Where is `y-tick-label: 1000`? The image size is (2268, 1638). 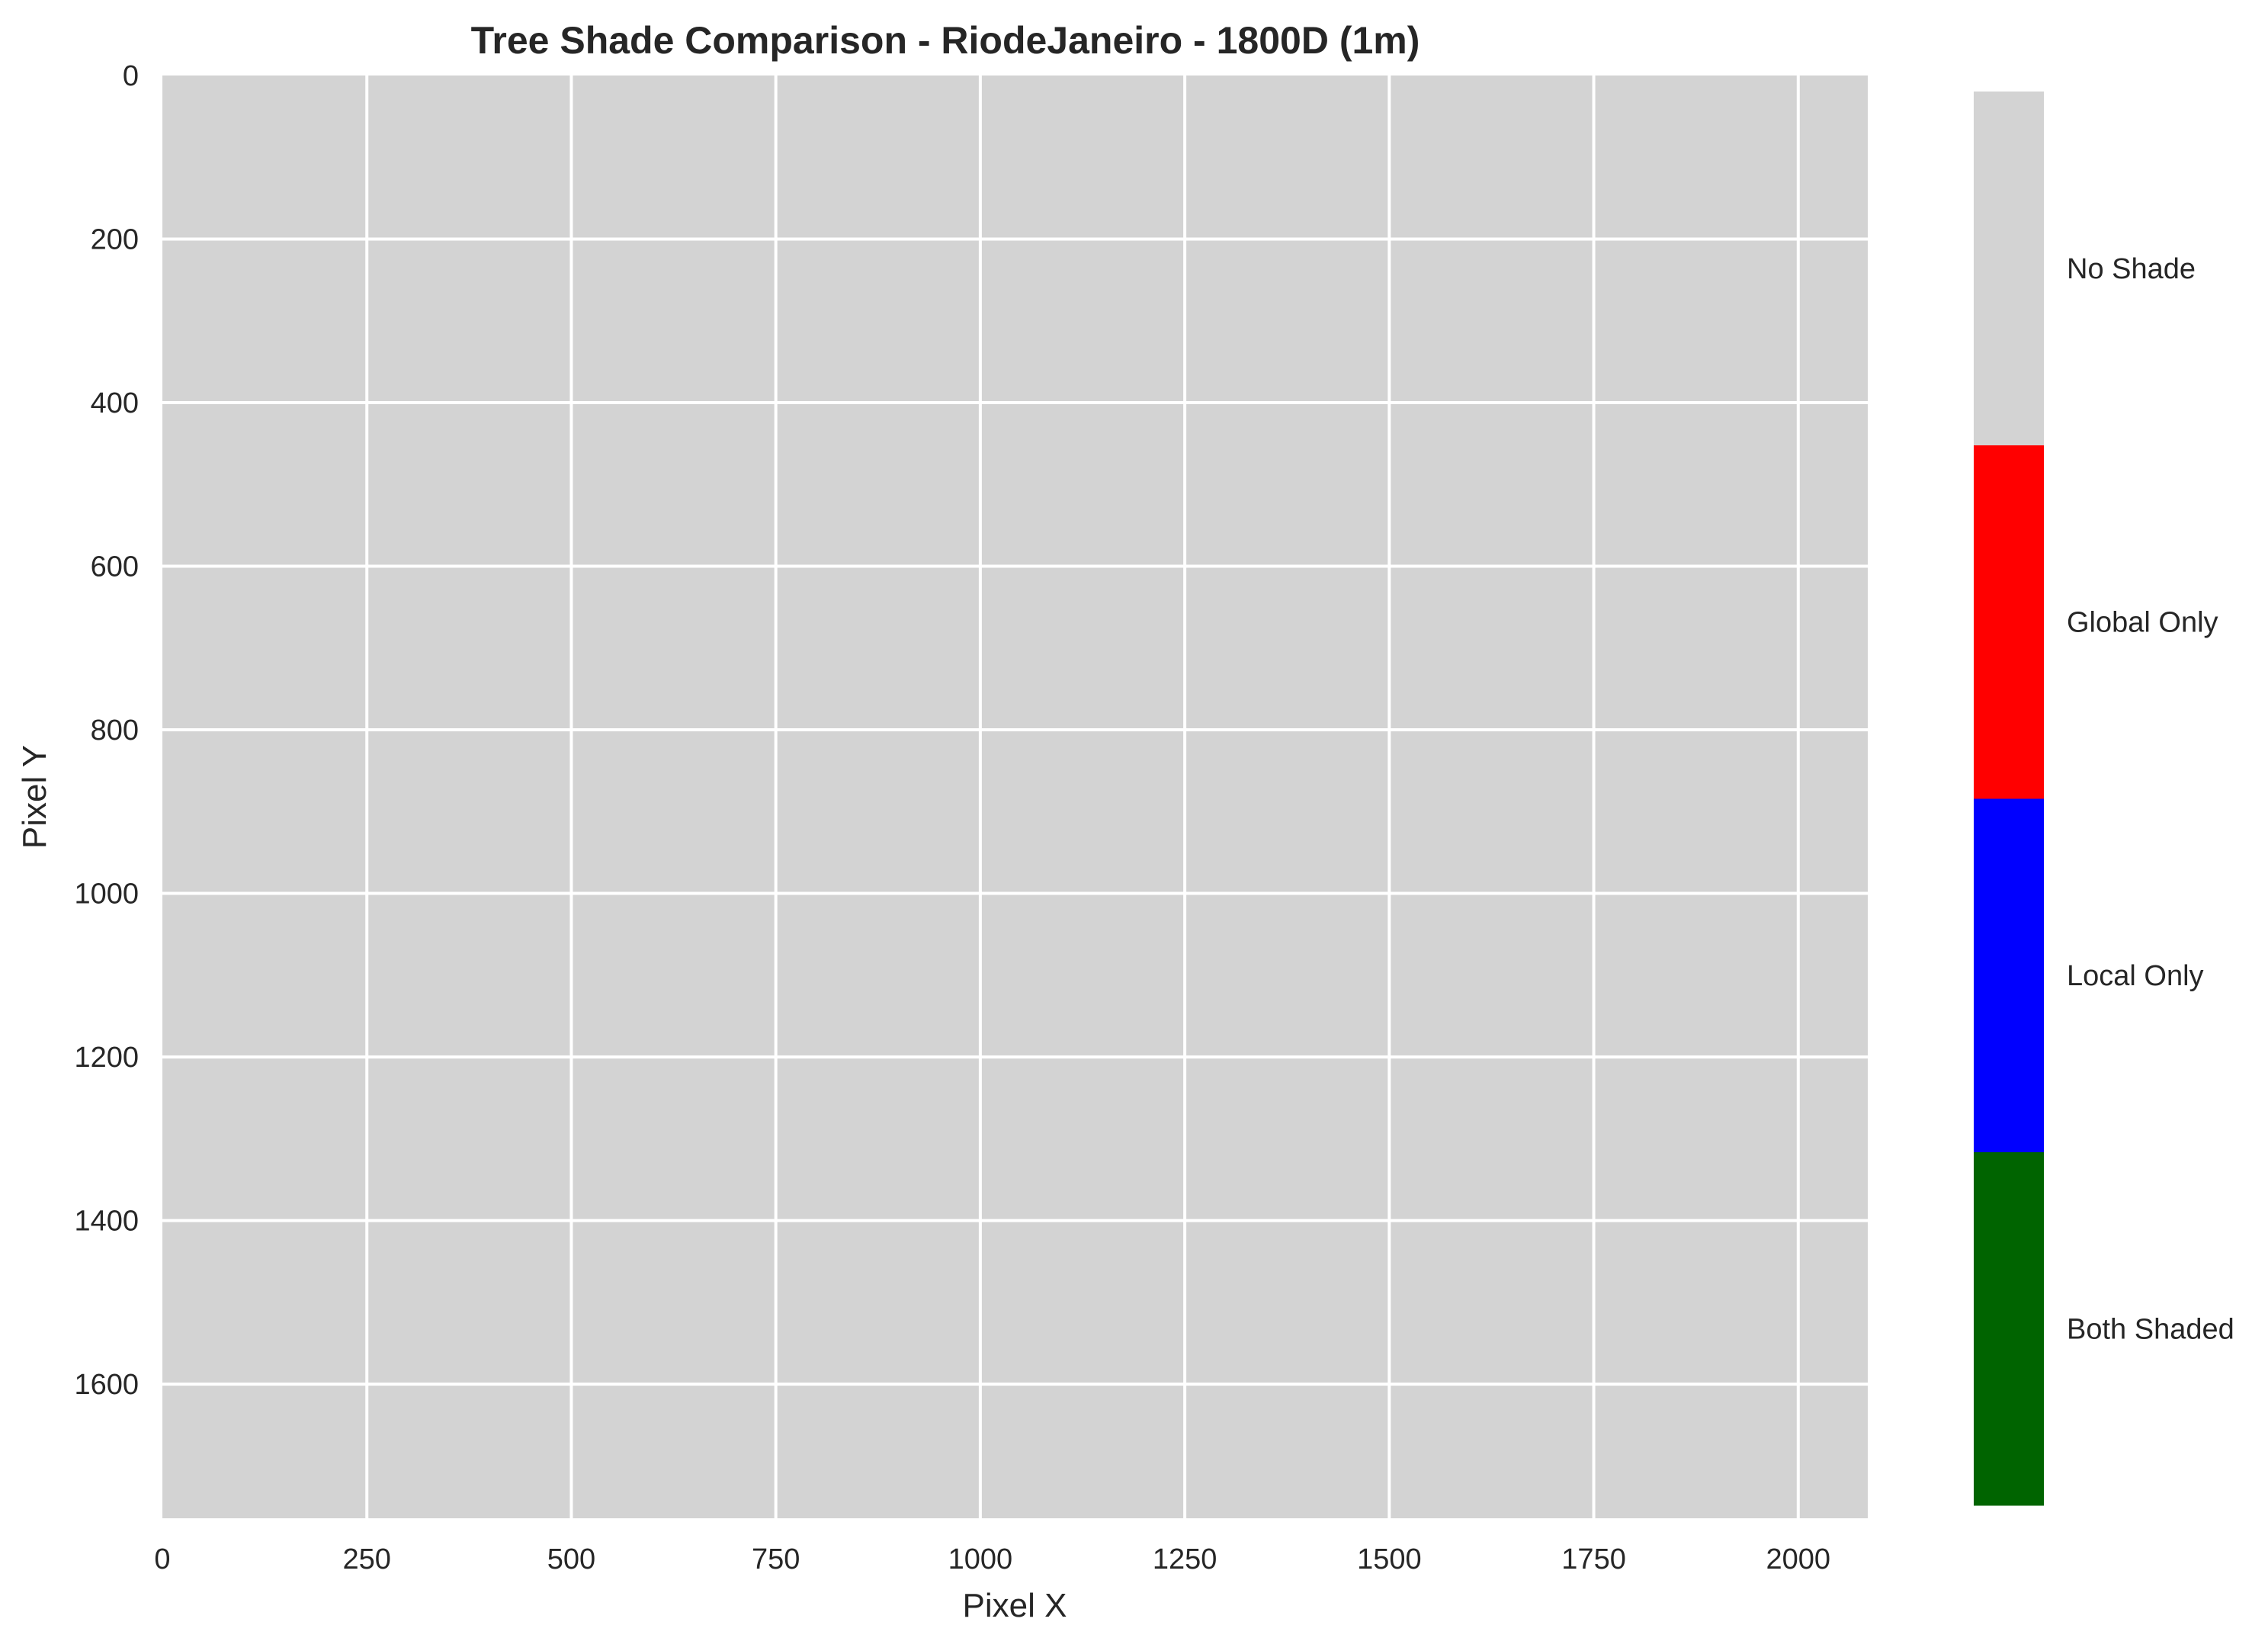 y-tick-label: 1000 is located at coordinates (106, 894).